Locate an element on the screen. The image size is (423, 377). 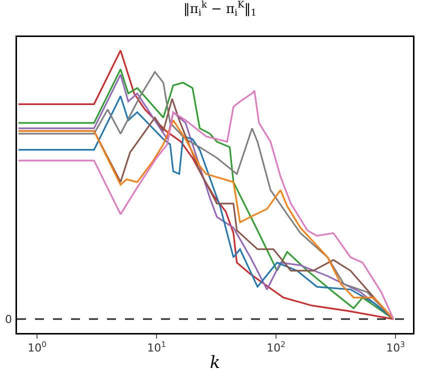
x-axis-title: k is located at coordinates (215, 362).